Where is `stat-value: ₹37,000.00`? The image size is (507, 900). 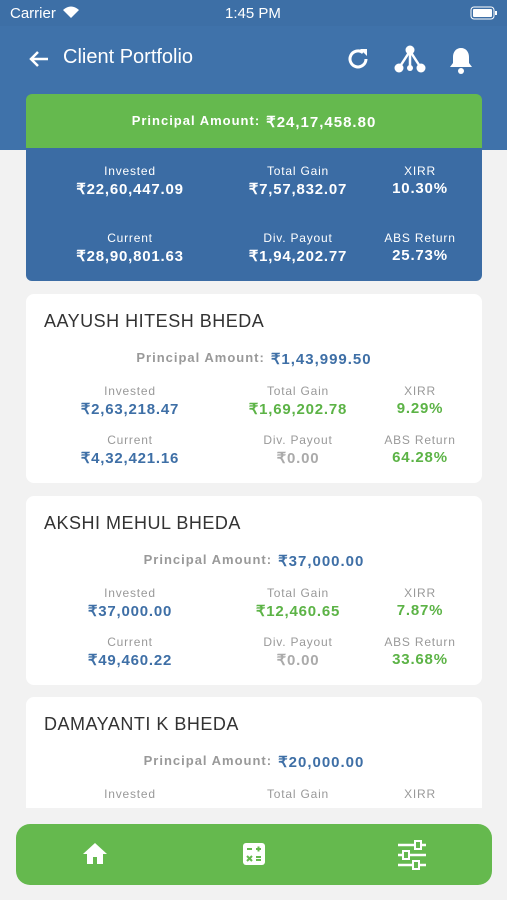
stat-value: ₹37,000.00 is located at coordinates (130, 611).